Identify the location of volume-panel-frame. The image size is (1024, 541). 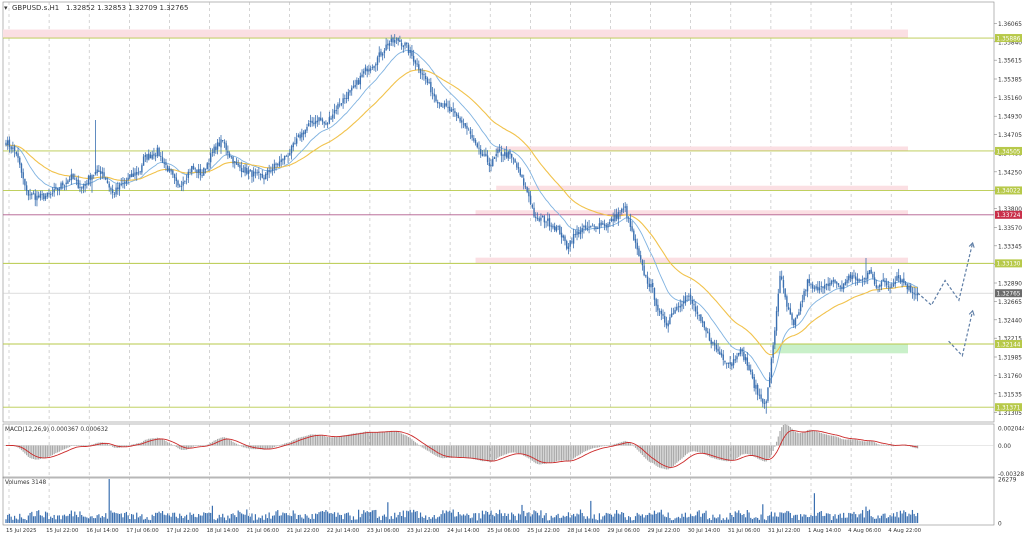
(498, 501).